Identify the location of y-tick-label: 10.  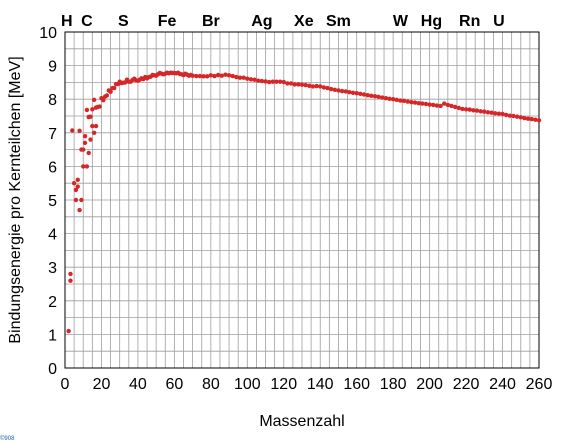
(48, 33).